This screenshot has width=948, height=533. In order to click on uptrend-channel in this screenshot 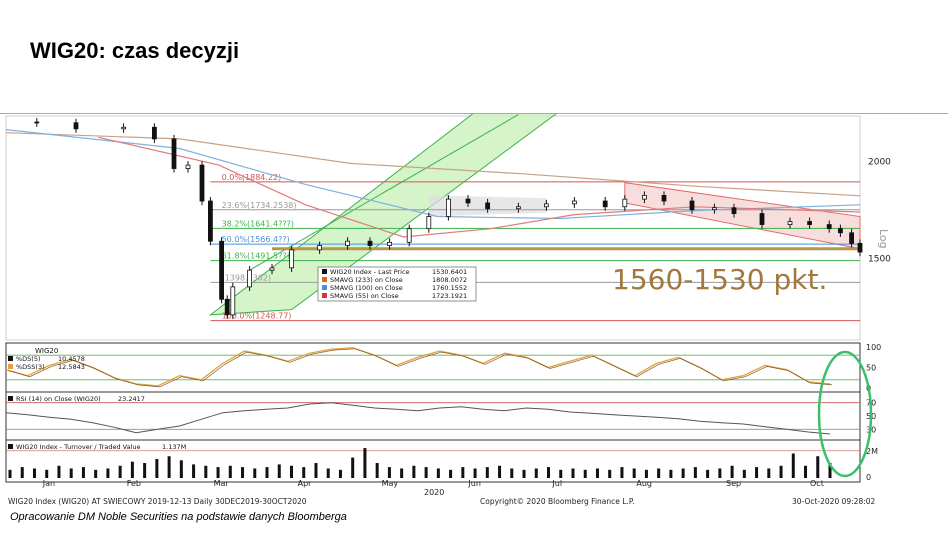, I will do `click(382, 215)`.